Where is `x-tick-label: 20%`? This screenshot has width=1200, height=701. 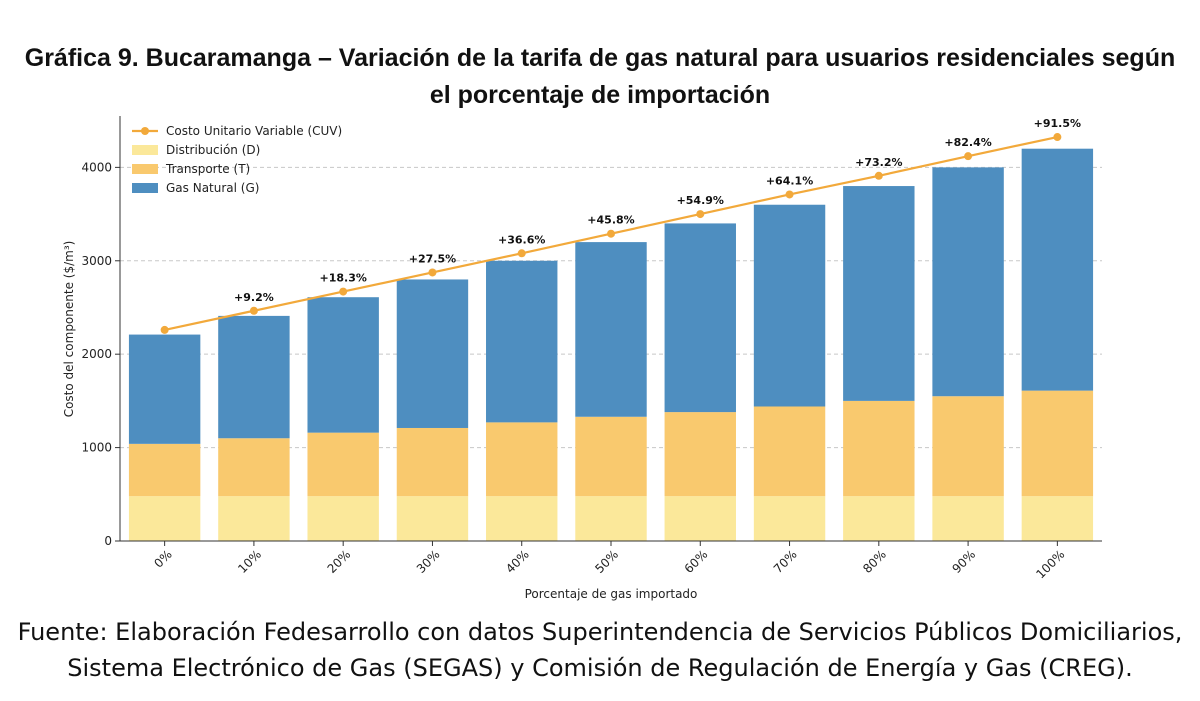 x-tick-label: 20% is located at coordinates (339, 561).